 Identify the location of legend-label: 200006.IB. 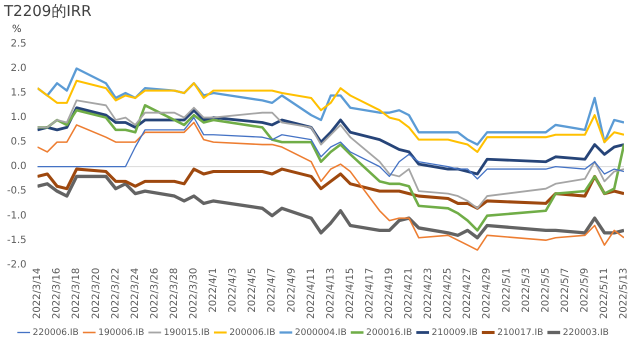
(252, 333).